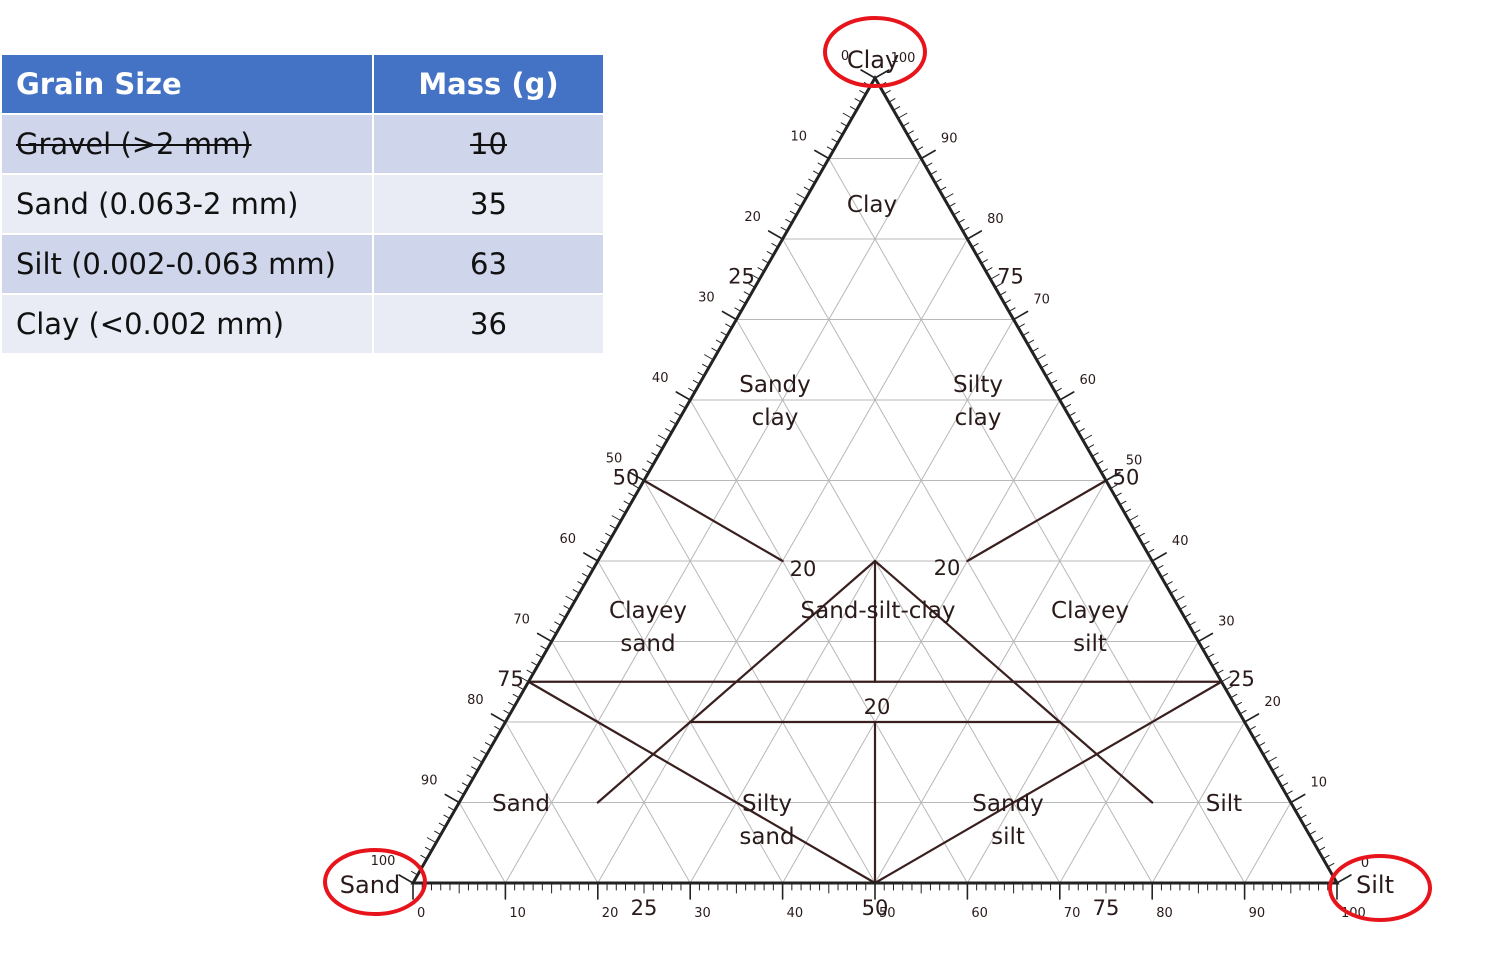 The image size is (1507, 972). What do you see at coordinates (795, 913) in the screenshot?
I see `bottom-tick-label-40: 40` at bounding box center [795, 913].